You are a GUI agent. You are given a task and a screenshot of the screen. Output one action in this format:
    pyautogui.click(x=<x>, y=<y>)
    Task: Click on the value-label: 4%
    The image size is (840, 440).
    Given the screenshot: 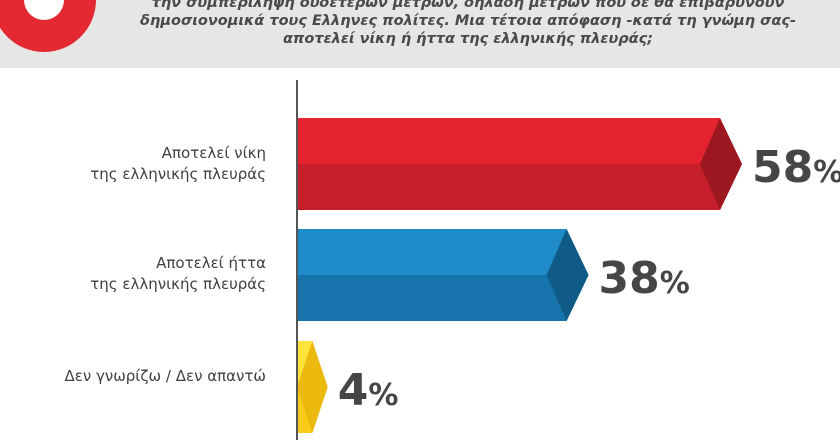 What is the action you would take?
    pyautogui.click(x=368, y=390)
    